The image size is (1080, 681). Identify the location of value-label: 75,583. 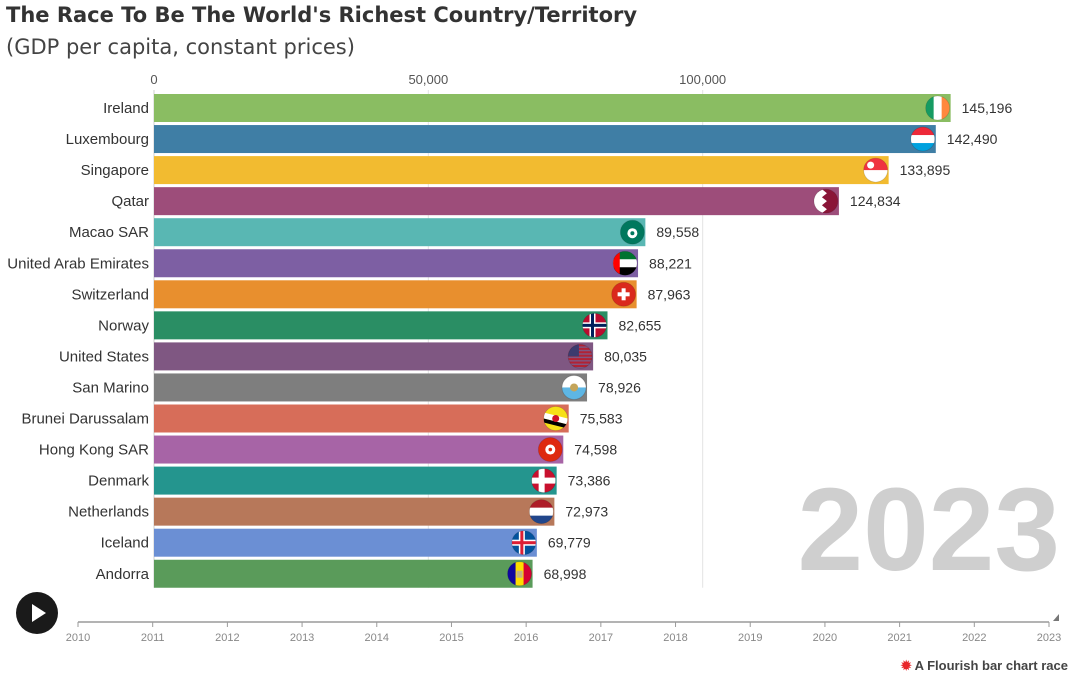
(601, 419).